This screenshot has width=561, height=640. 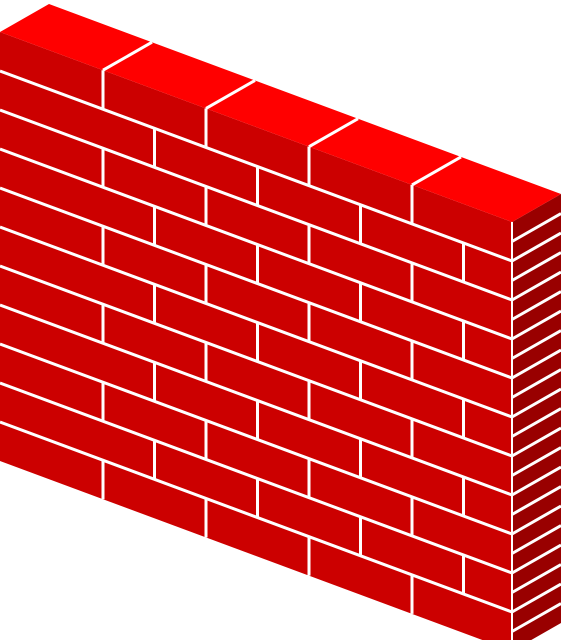 I want to click on wall-side-face, so click(x=536, y=417).